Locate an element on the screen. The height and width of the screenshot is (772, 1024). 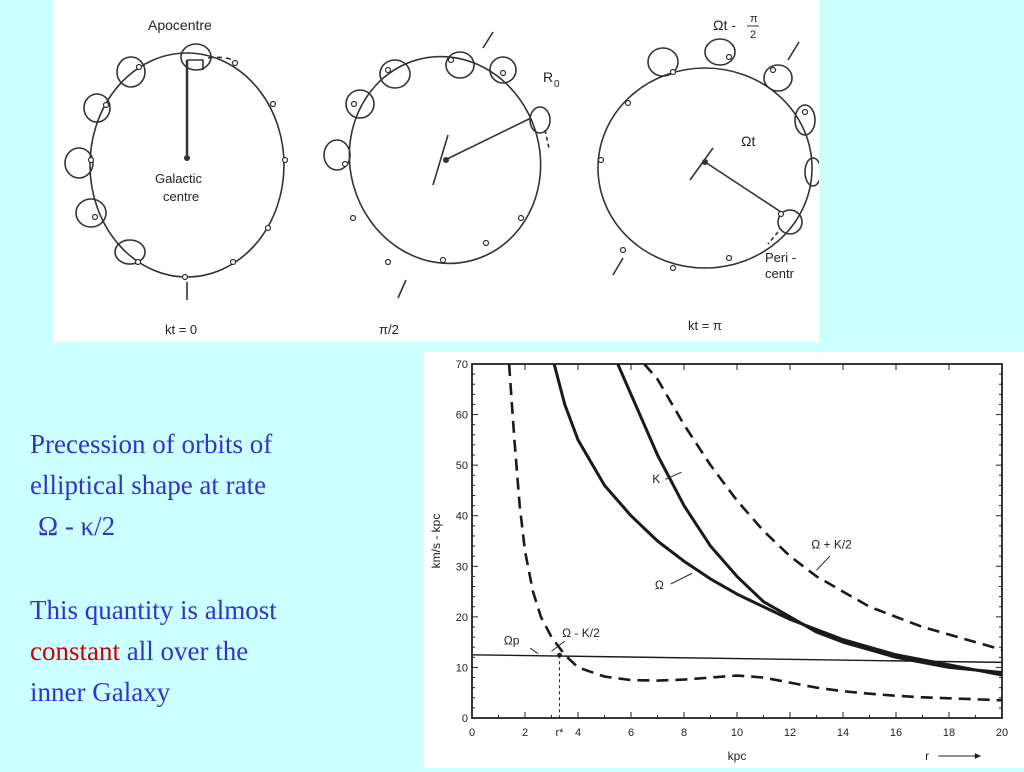
epicycle-3f is located at coordinates (790, 222).